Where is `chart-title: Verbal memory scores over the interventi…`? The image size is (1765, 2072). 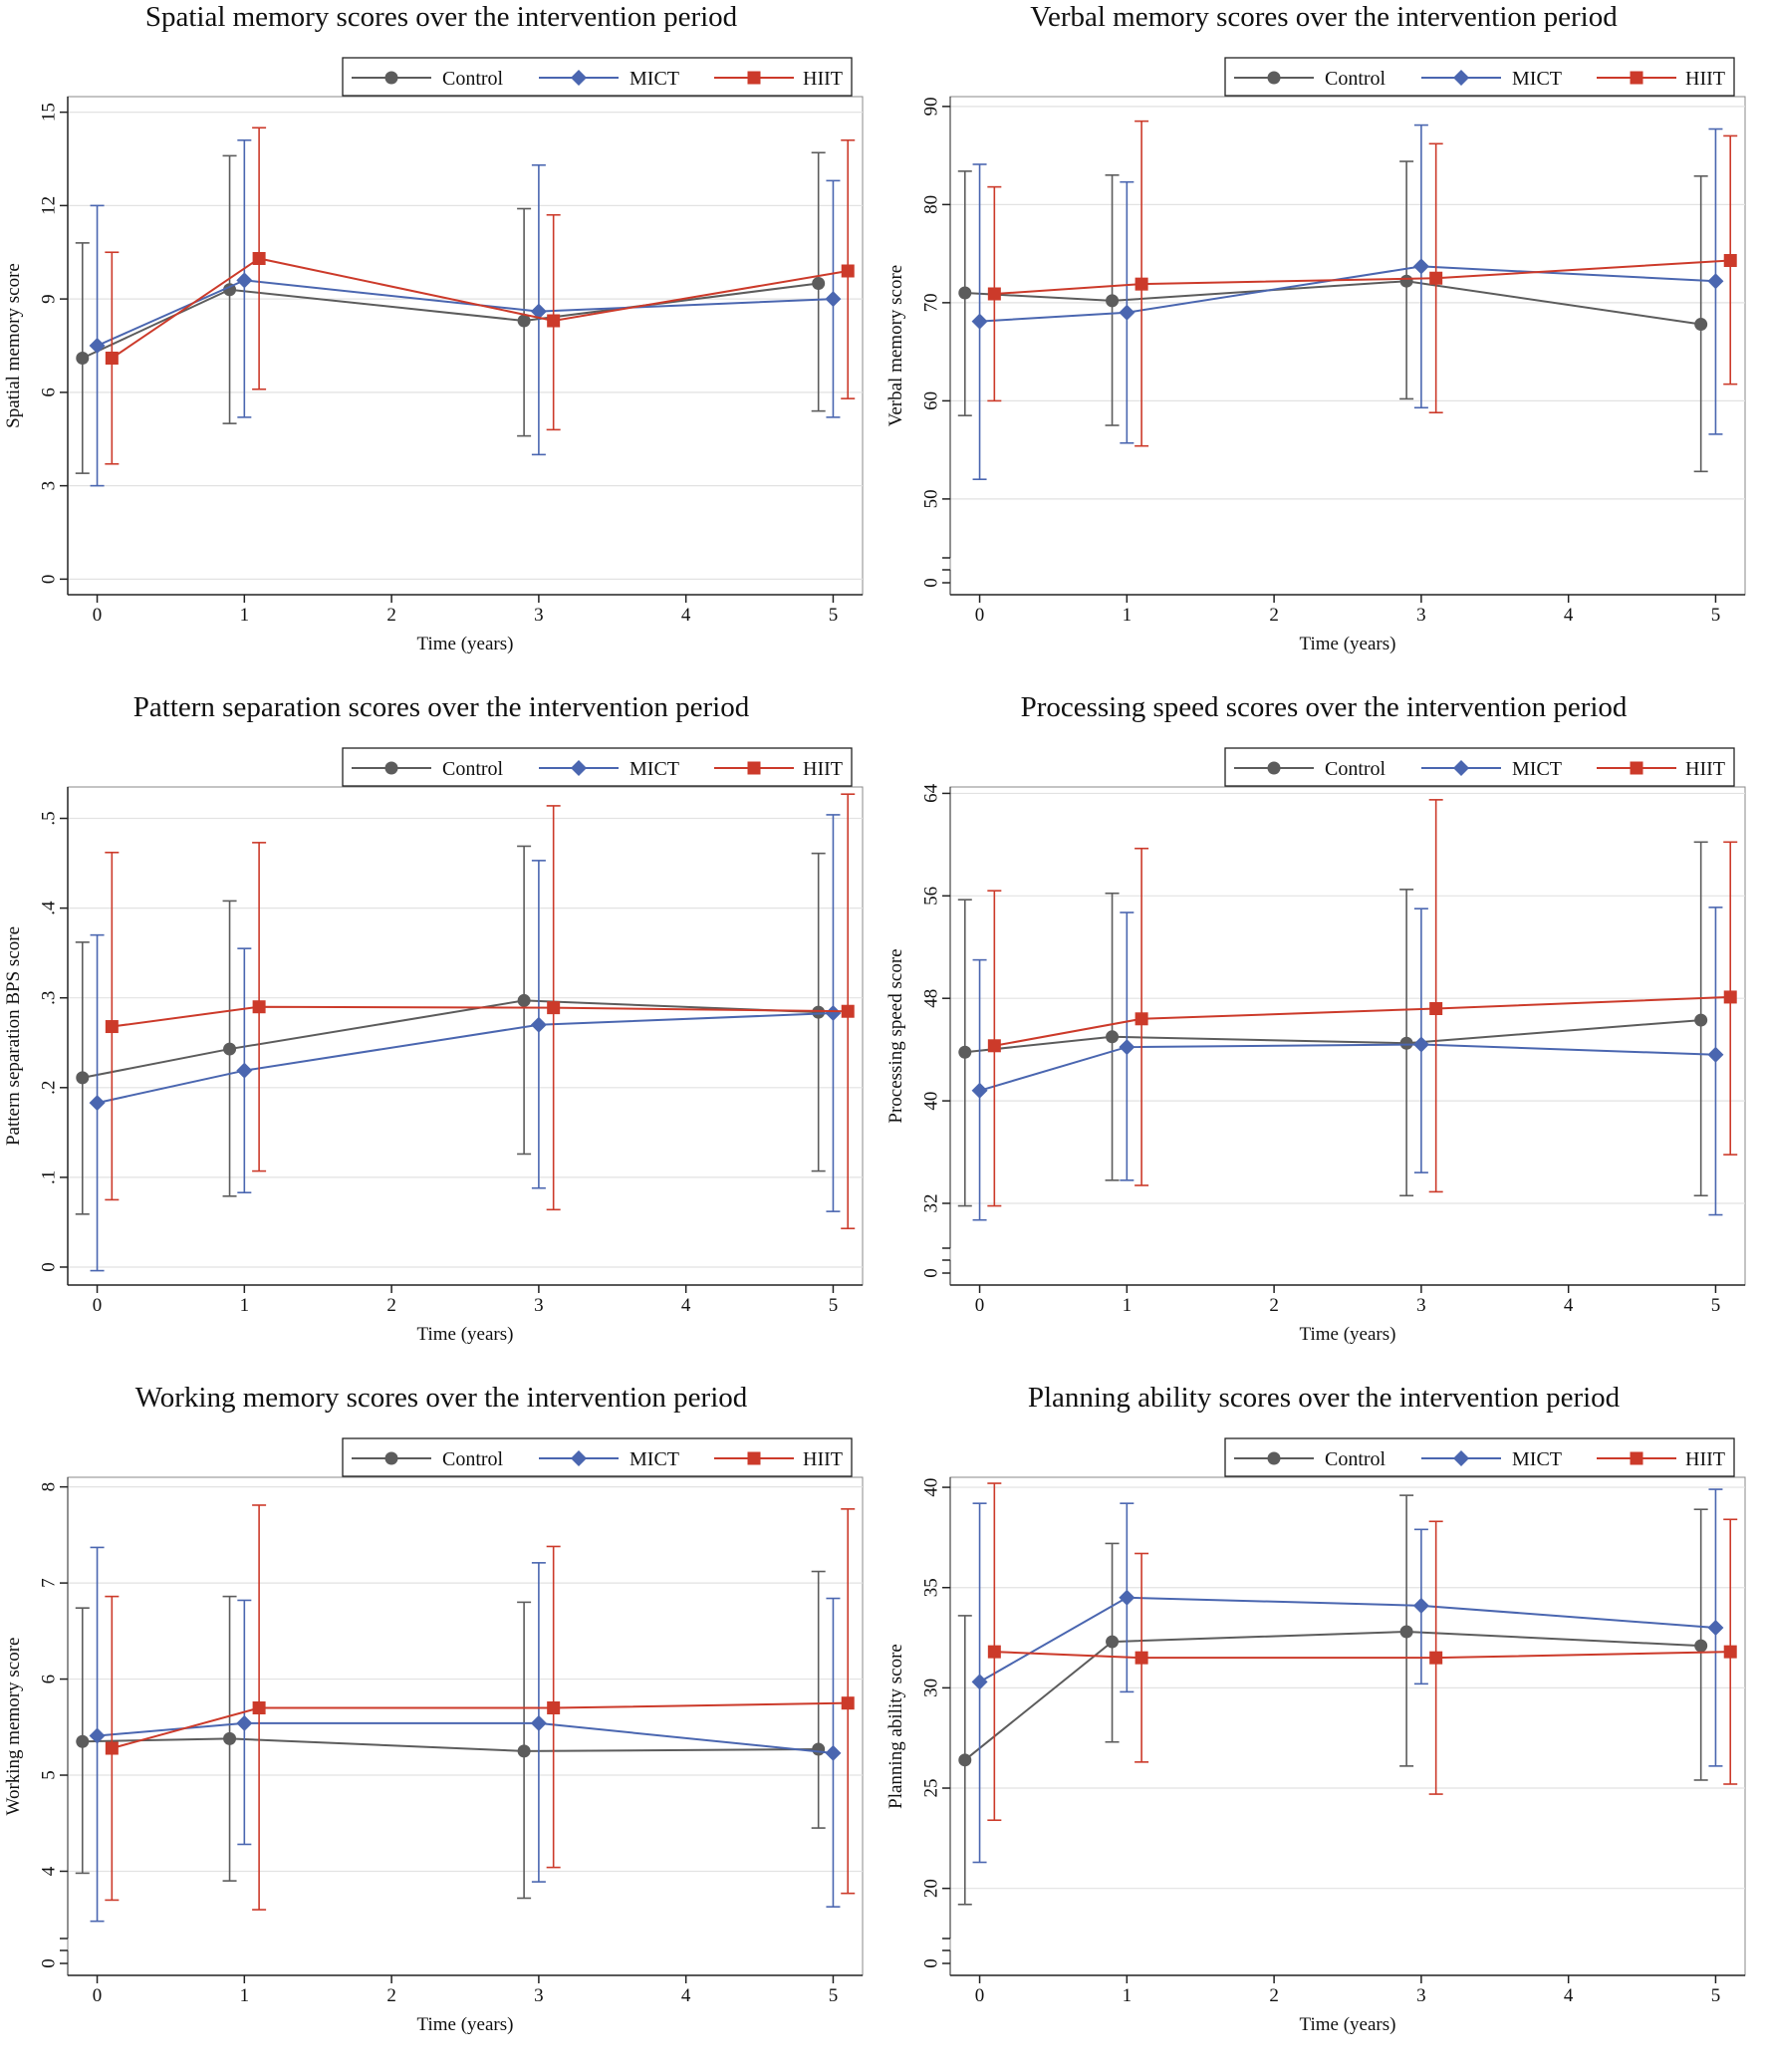 chart-title: Verbal memory scores over the interventi… is located at coordinates (1324, 17).